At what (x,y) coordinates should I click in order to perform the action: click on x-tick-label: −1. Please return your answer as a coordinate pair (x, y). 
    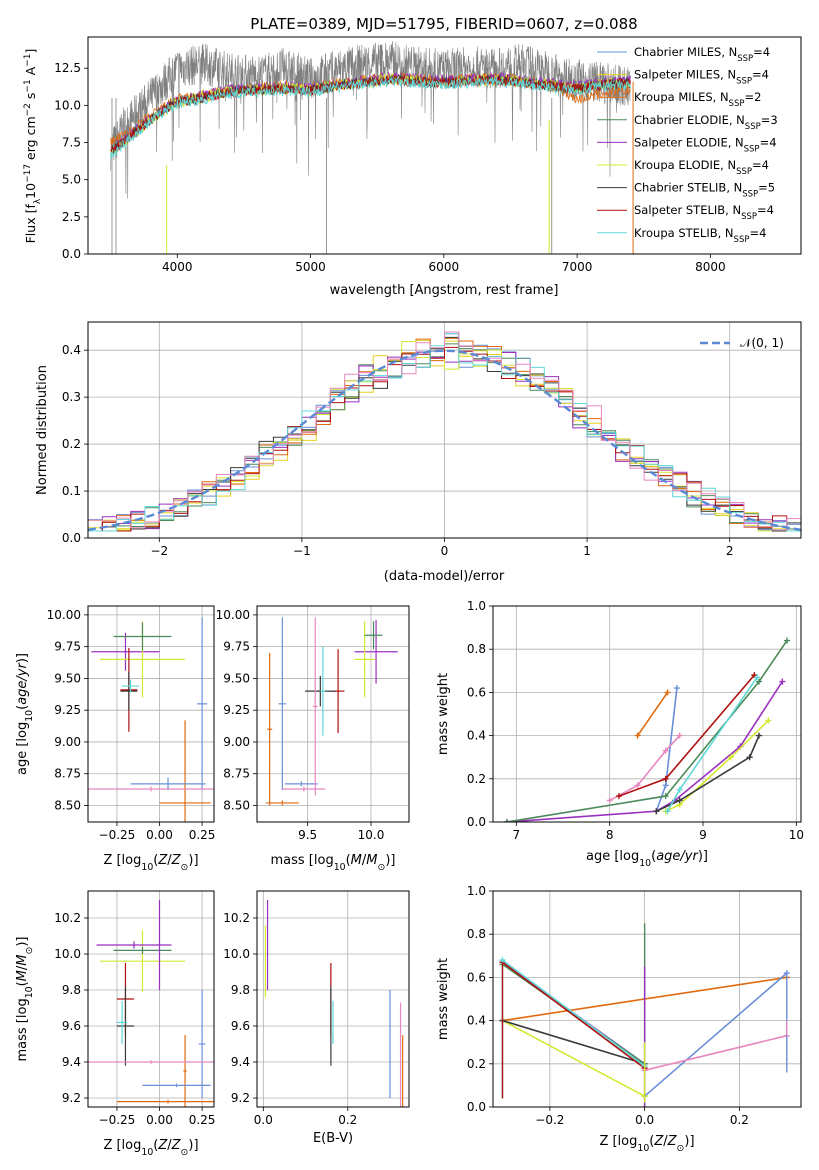
    Looking at the image, I should click on (302, 551).